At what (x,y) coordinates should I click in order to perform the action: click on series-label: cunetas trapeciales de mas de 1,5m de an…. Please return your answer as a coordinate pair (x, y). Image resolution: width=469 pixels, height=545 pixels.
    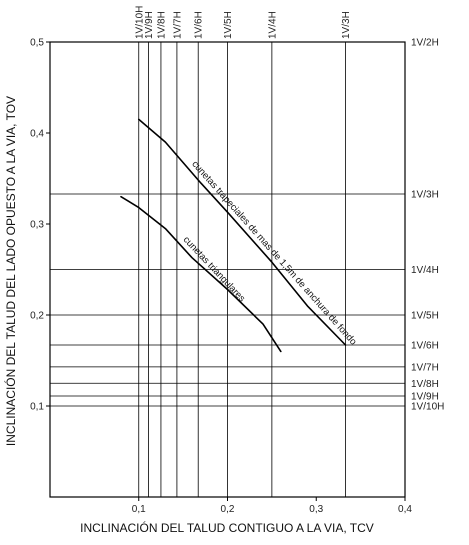
    Looking at the image, I should click on (273, 253).